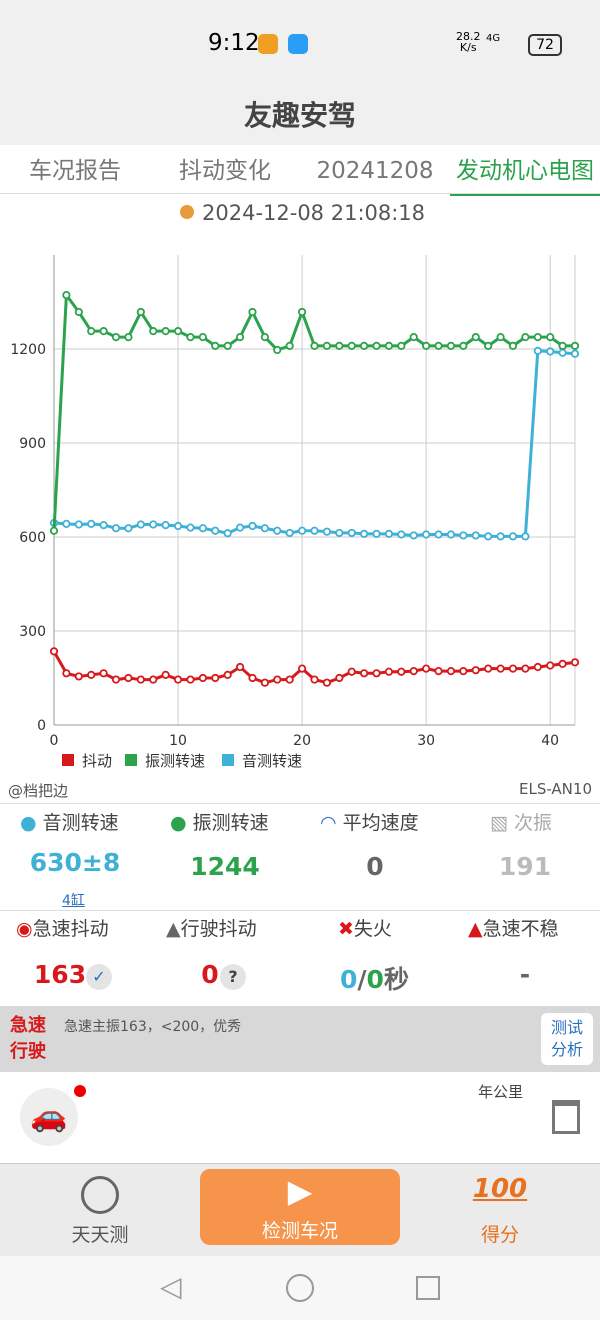 The width and height of the screenshot is (600, 1320). Describe the element at coordinates (300, 72) in the screenshot. I see `top-bar` at that location.